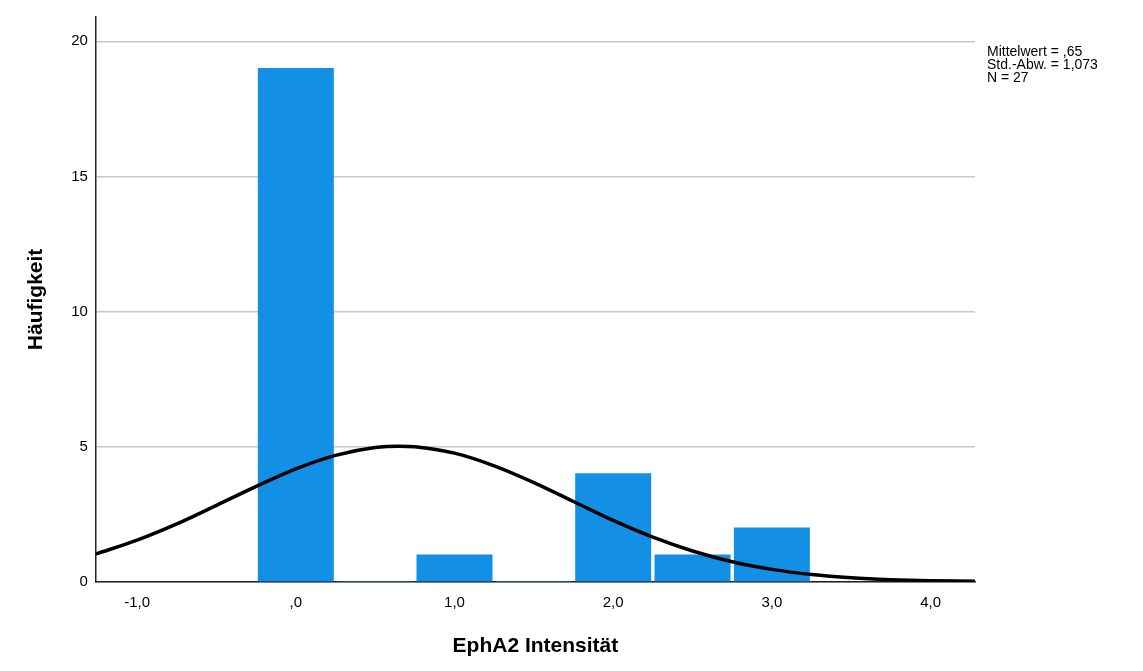 The image size is (1143, 671). I want to click on y-tick-label: 15, so click(79, 175).